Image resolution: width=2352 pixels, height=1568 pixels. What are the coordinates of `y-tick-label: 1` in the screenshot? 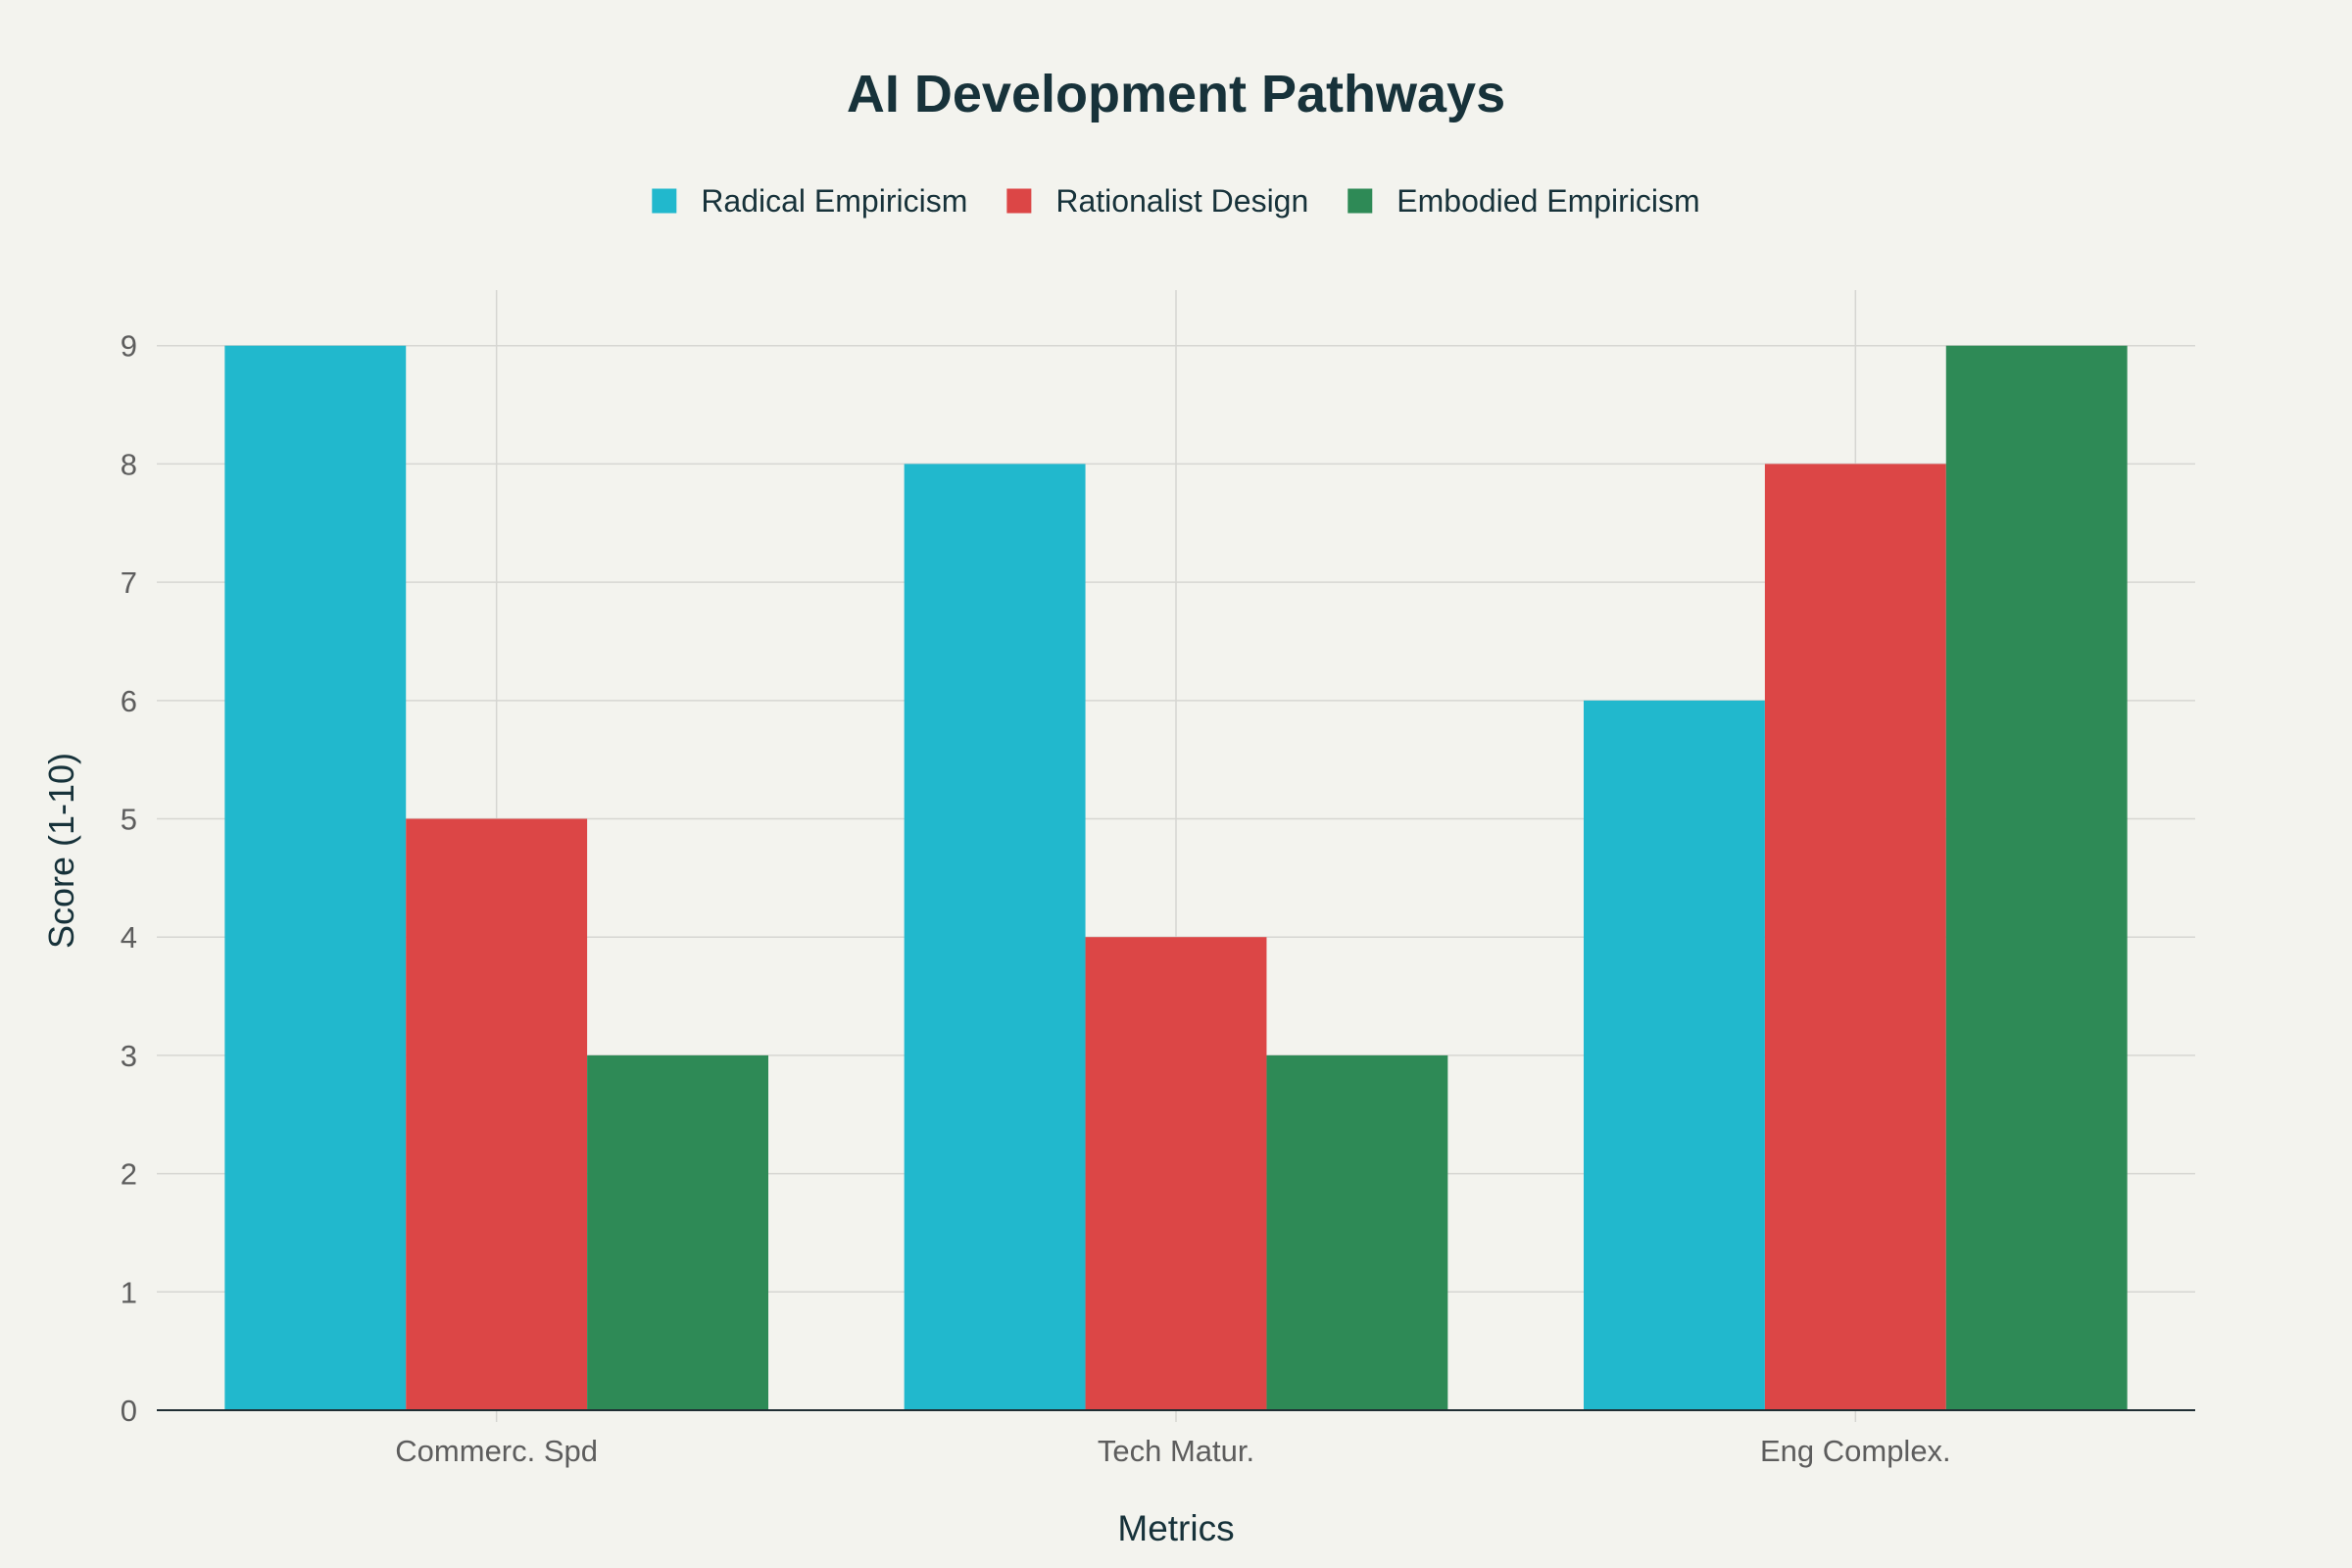 It's located at (129, 1292).